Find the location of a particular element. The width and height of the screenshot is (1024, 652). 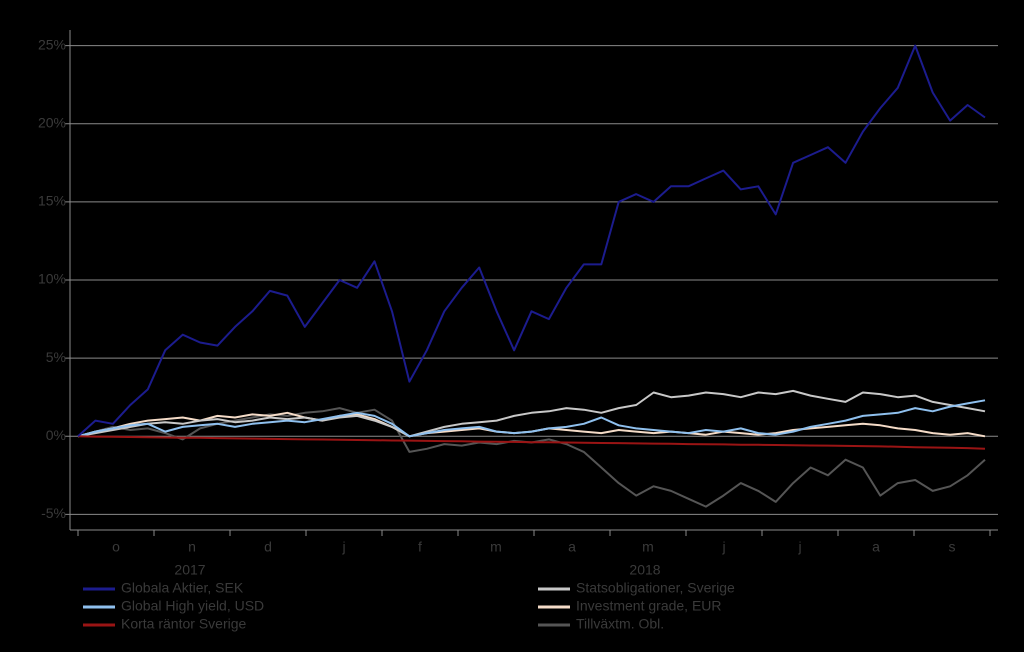

year-label: 2017 is located at coordinates (189, 570).